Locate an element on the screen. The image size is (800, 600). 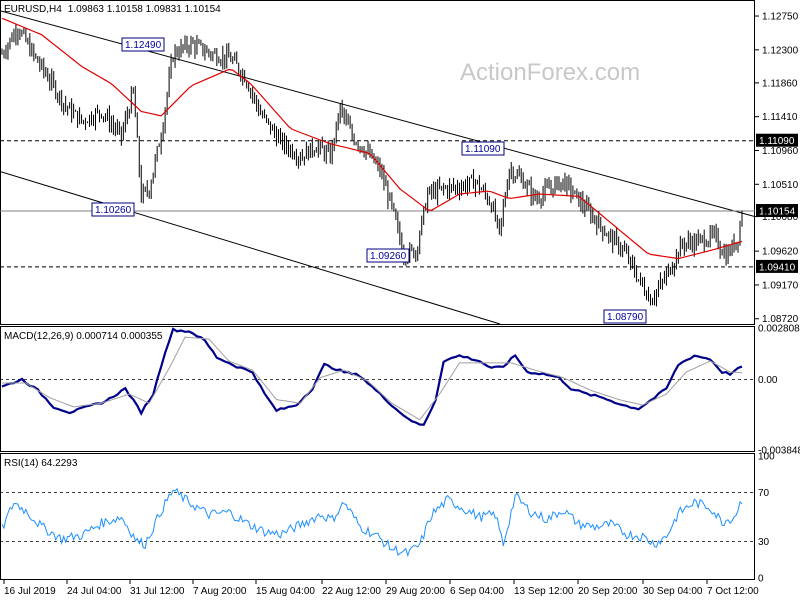
macd-signal-line is located at coordinates (372, 378).